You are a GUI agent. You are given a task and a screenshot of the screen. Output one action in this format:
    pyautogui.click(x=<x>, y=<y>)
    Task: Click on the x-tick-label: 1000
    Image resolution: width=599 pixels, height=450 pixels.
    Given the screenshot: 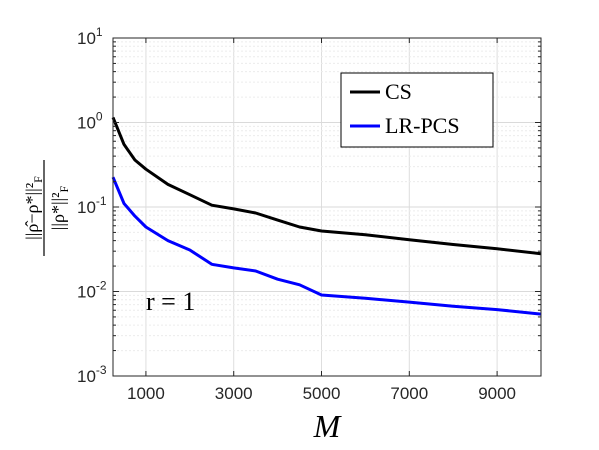 What is the action you would take?
    pyautogui.click(x=146, y=393)
    